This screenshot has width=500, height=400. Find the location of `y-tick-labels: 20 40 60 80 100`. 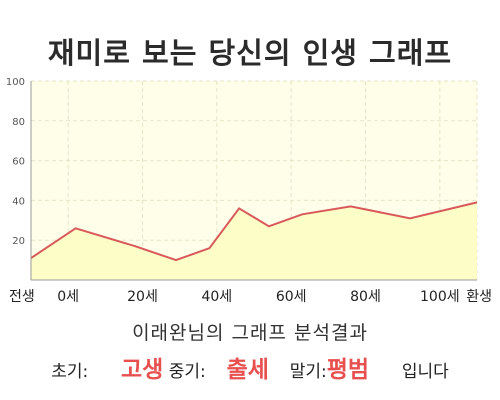

y-tick-labels: 20 40 60 80 100 is located at coordinates (15, 162).